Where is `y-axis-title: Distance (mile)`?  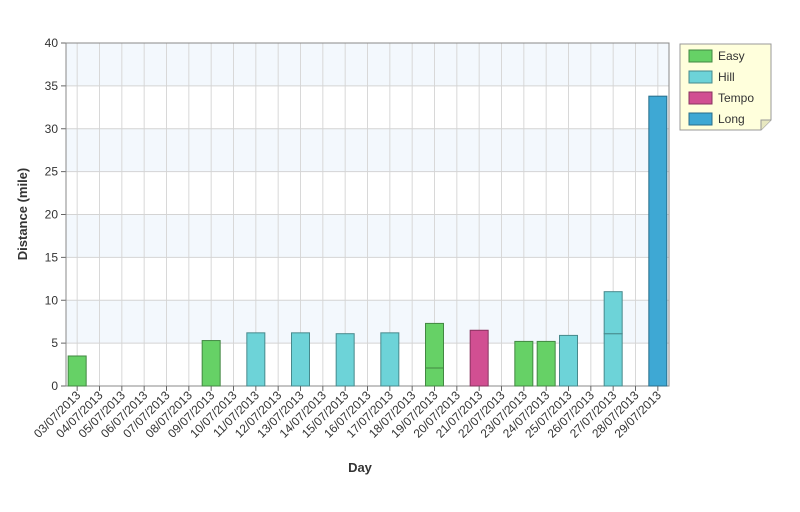 y-axis-title: Distance (mile) is located at coordinates (22, 214).